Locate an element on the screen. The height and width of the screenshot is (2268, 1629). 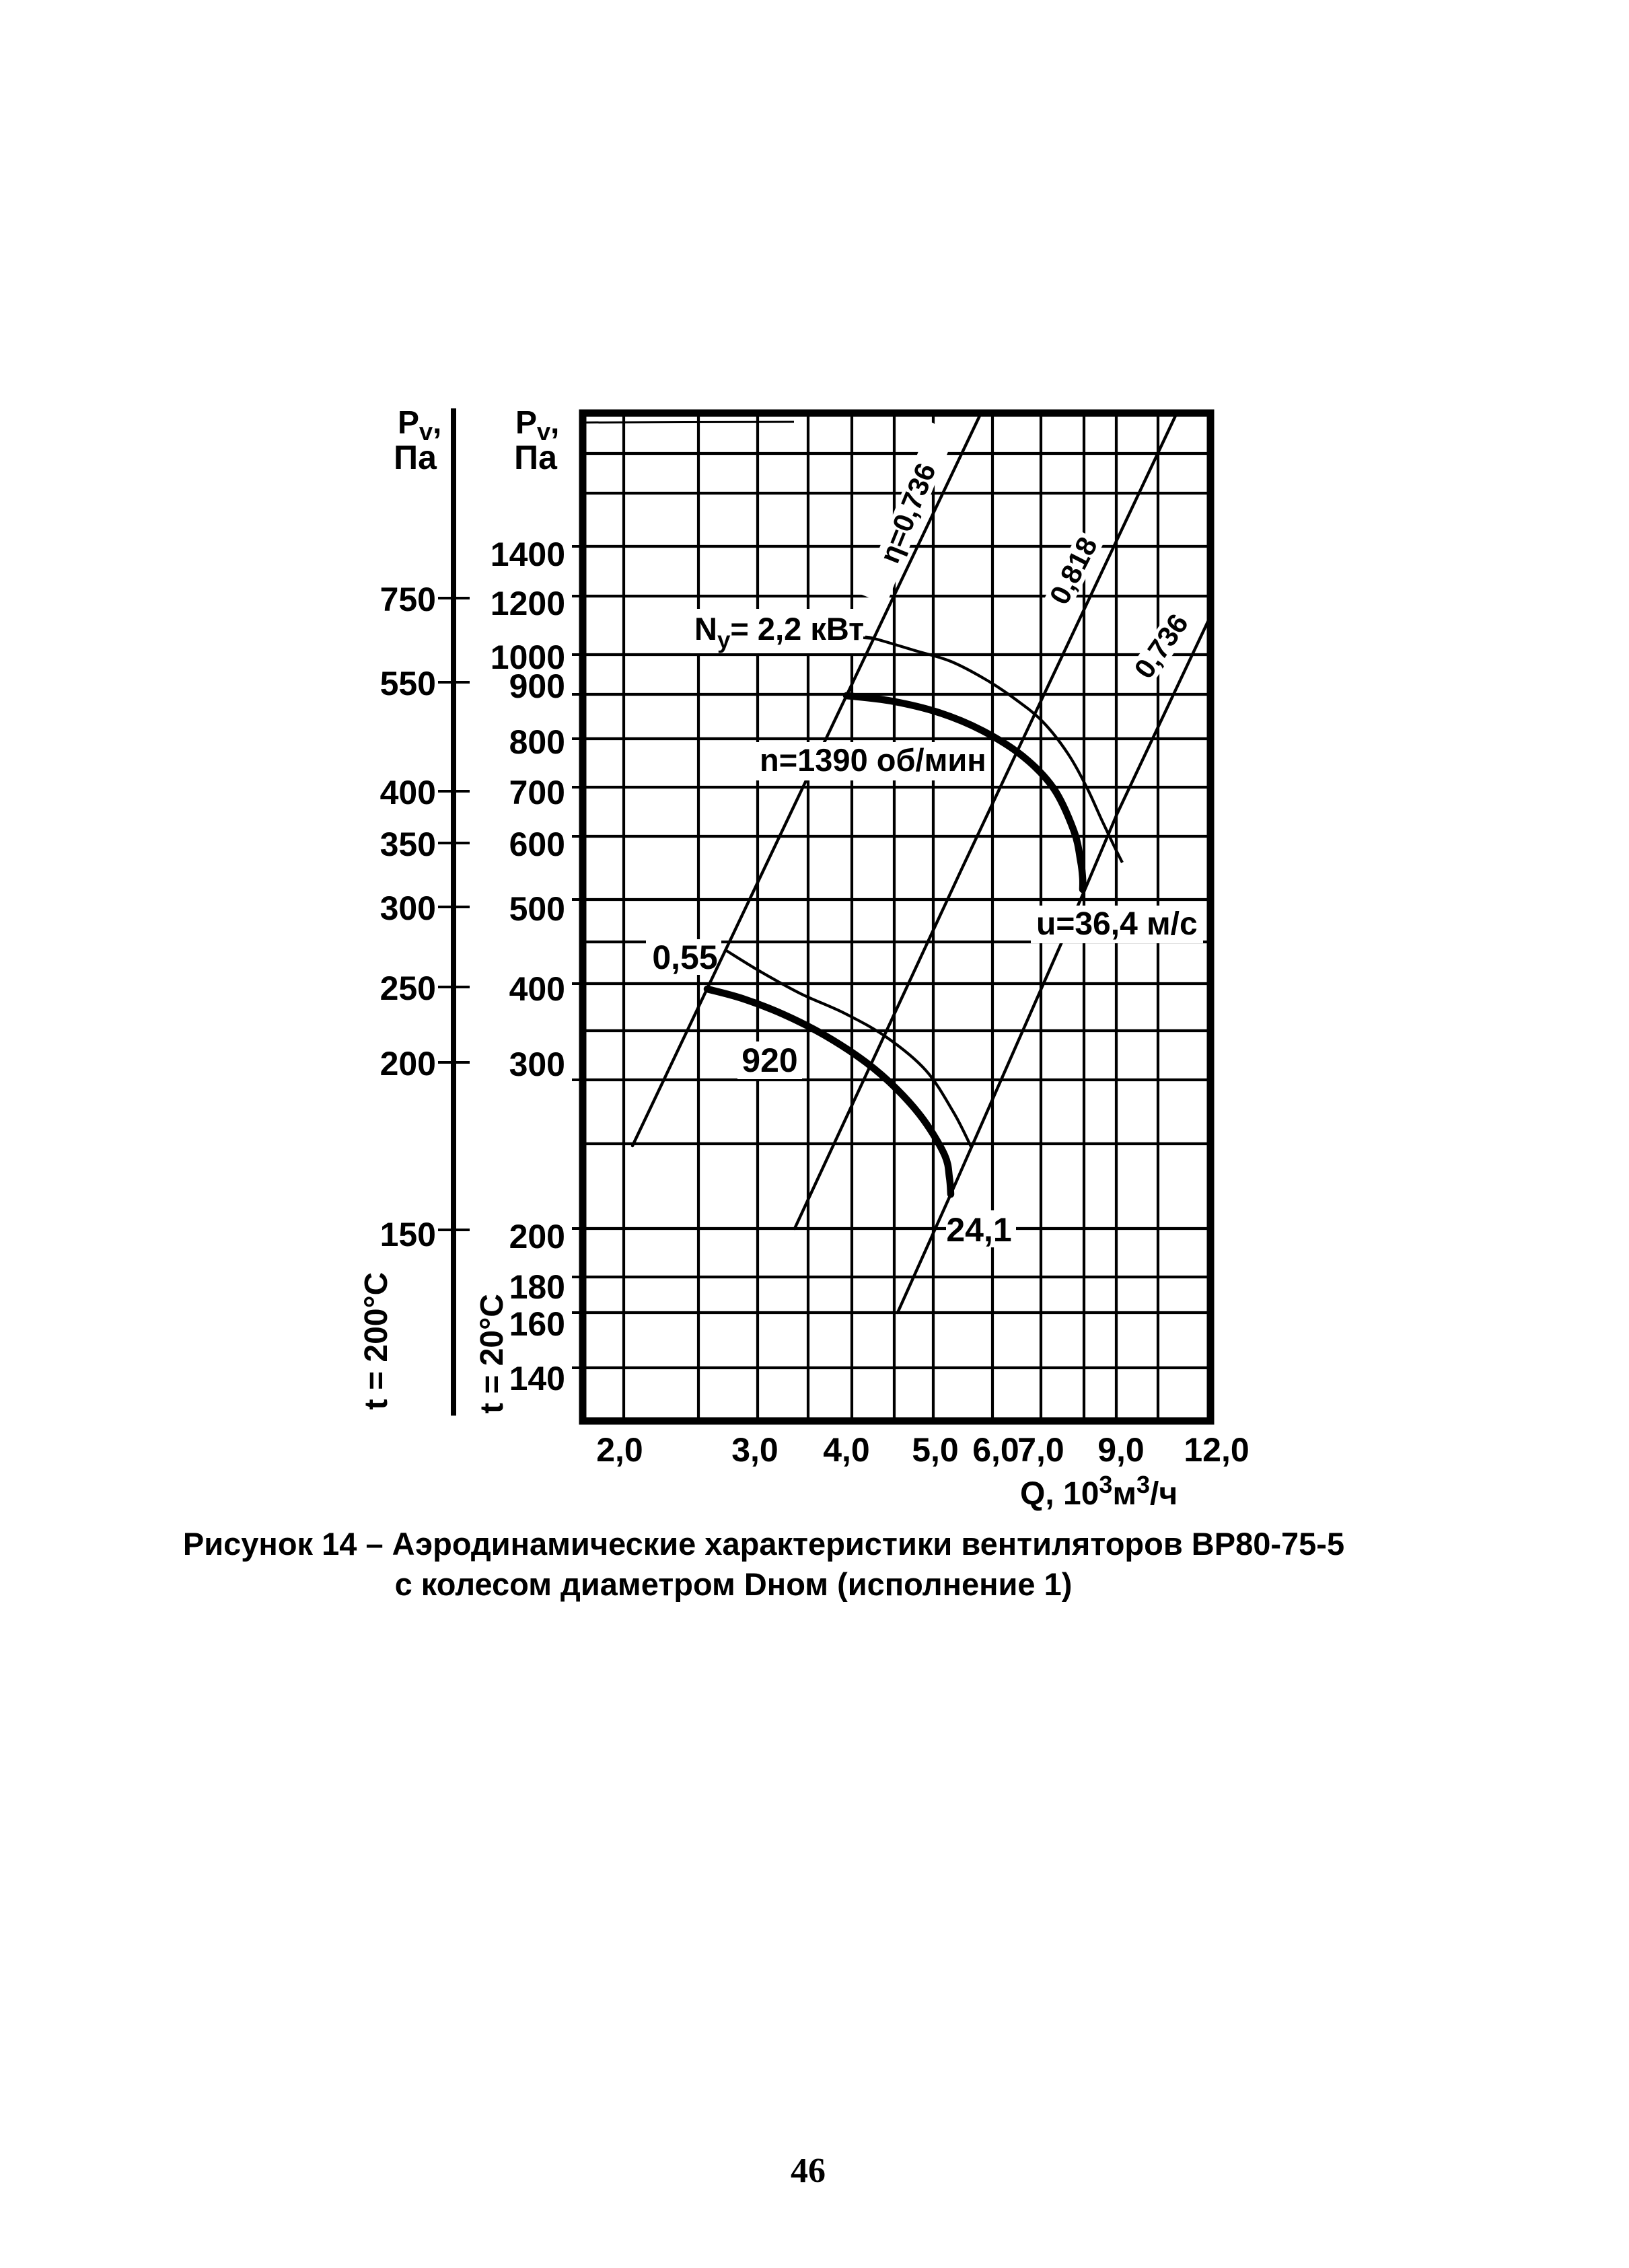
svg-text: 140 is located at coordinates (537, 1378).